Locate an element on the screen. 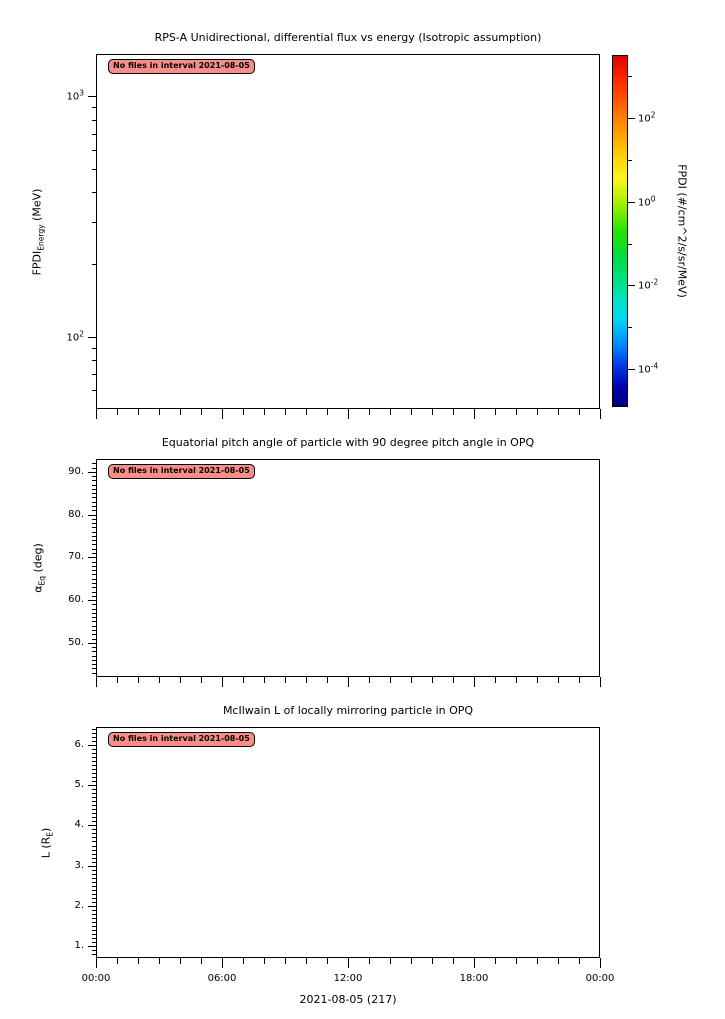 This screenshot has width=725, height=1019. colorbar-axis-label: FPDI (#/cm^2/s/sr/MeV) is located at coordinates (682, 231).